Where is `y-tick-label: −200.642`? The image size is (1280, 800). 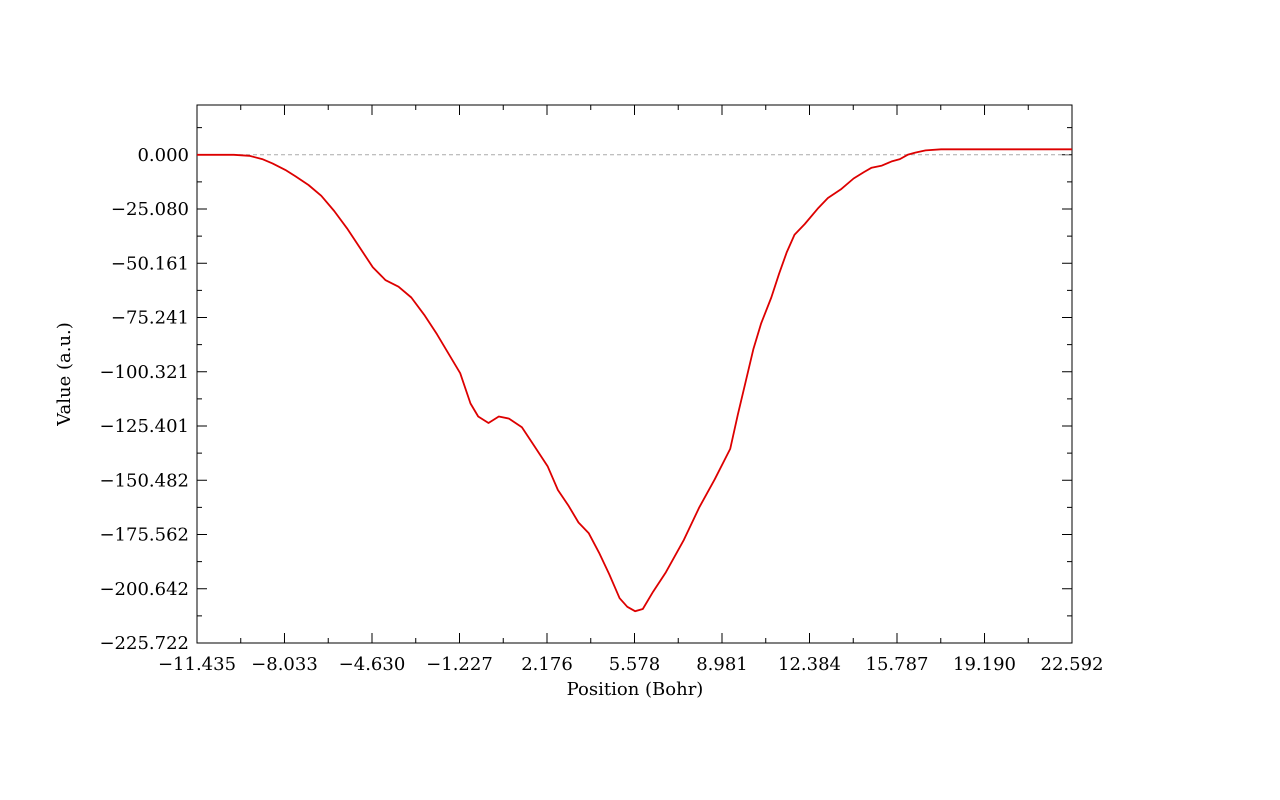 y-tick-label: −200.642 is located at coordinates (144, 589).